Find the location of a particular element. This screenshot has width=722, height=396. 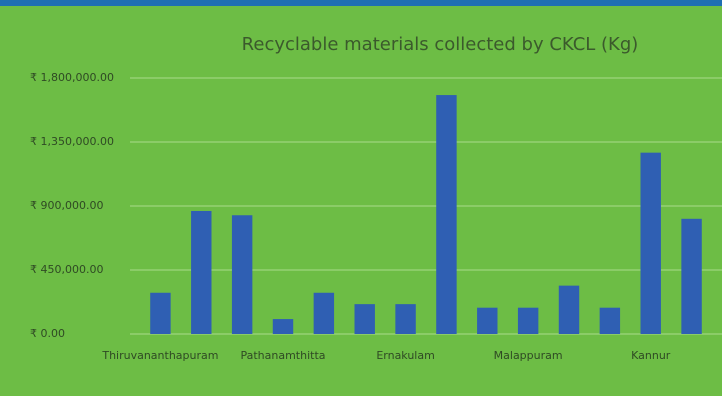

y-tick-label: ₹ 1,800,000.00 is located at coordinates (72, 77).